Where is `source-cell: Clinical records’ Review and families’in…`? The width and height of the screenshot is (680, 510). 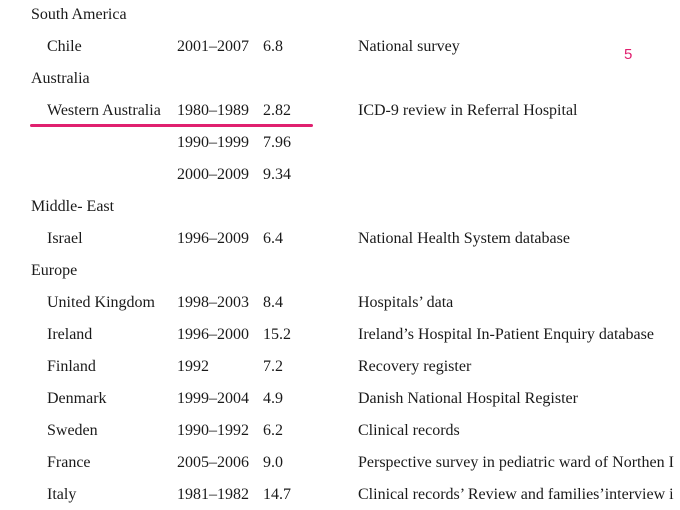 source-cell: Clinical records’ Review and families’in… is located at coordinates (516, 494).